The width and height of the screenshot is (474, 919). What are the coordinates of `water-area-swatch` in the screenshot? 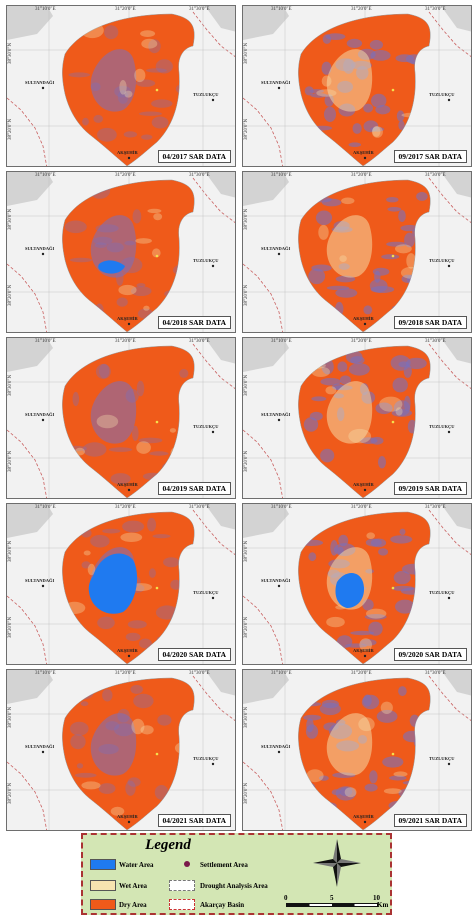 It's located at (103, 864).